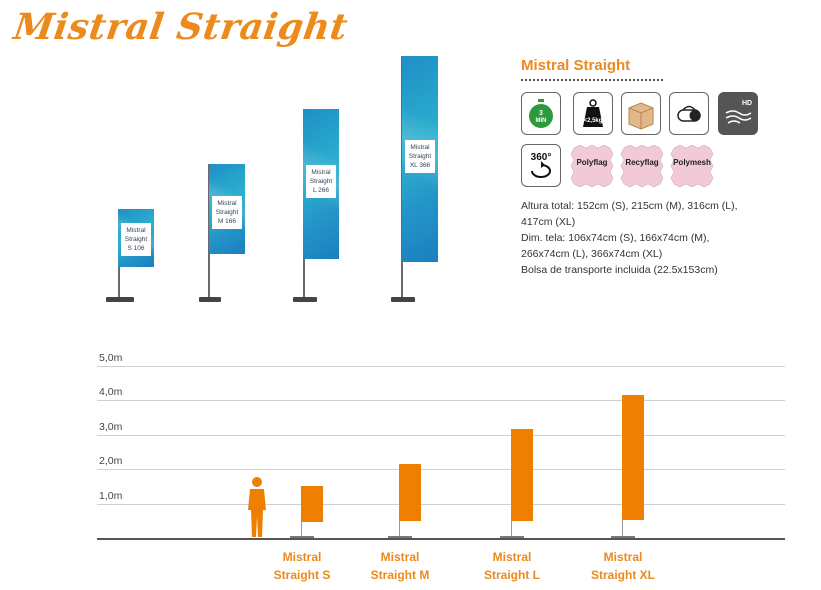  Describe the element at coordinates (441, 539) in the screenshot. I see `chart-baseline` at that location.